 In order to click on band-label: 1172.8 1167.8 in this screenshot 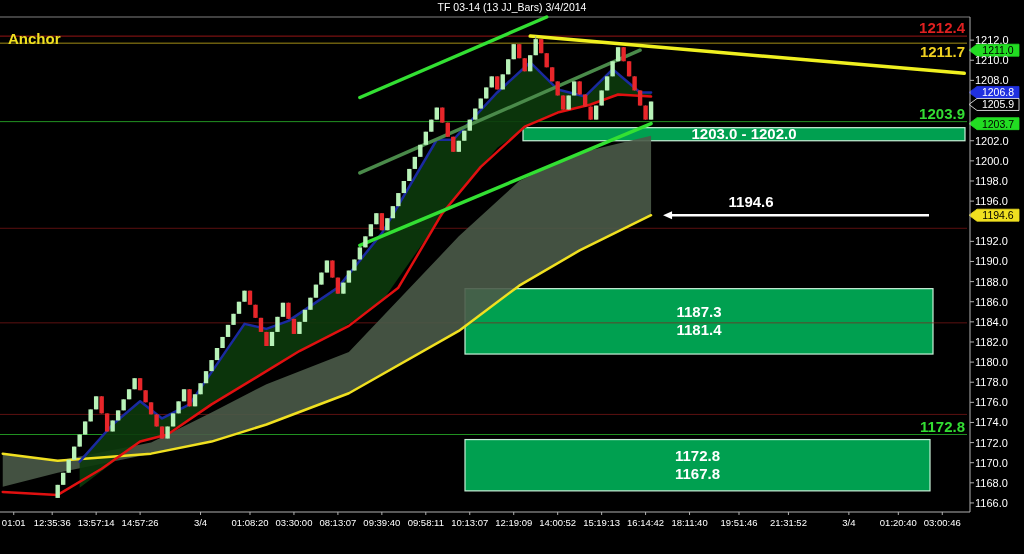, I will do `click(697, 465)`.